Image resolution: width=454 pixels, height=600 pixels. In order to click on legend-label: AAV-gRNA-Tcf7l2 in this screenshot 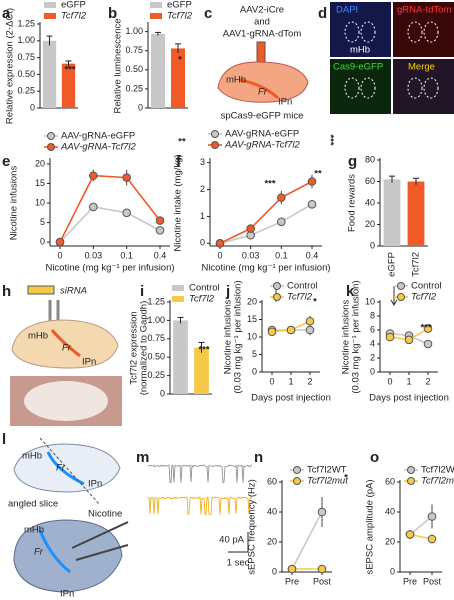, I will do `click(262, 145)`.